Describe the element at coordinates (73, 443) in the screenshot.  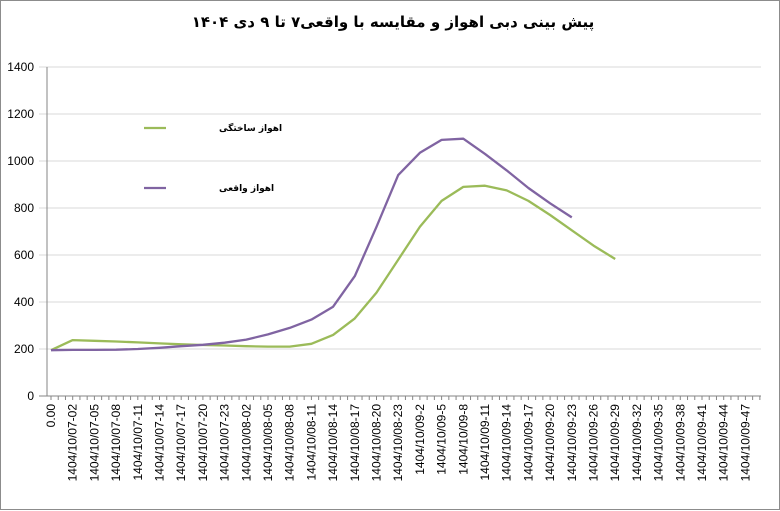
I see `x-tick-label: 1404/10/07-02` at that location.